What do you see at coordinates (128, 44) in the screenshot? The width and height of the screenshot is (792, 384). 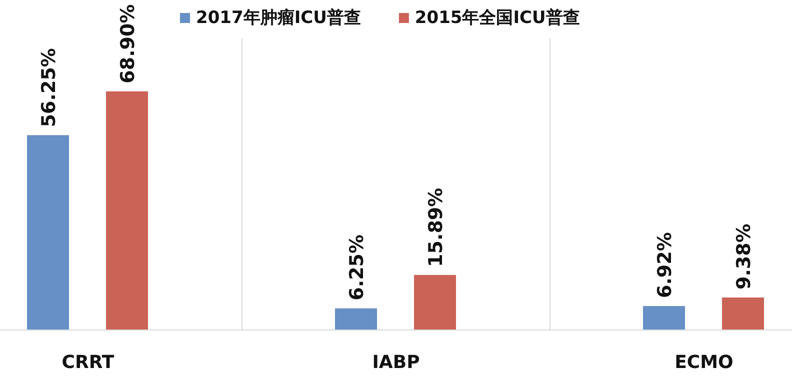 I see `data-label: 68.90%` at bounding box center [128, 44].